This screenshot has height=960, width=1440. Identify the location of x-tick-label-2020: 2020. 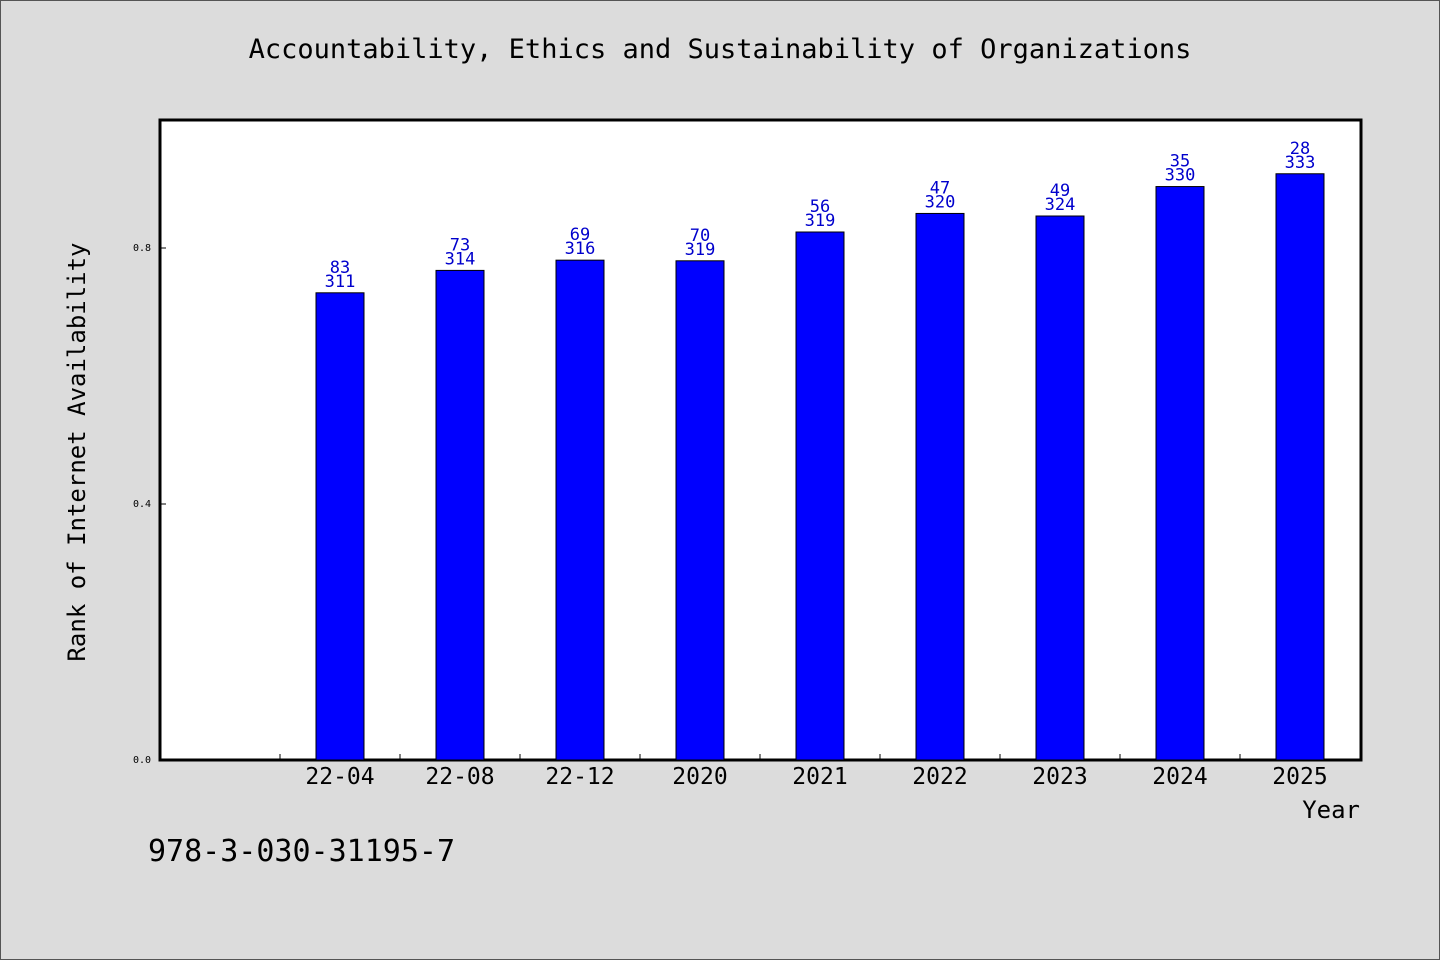
(699, 777).